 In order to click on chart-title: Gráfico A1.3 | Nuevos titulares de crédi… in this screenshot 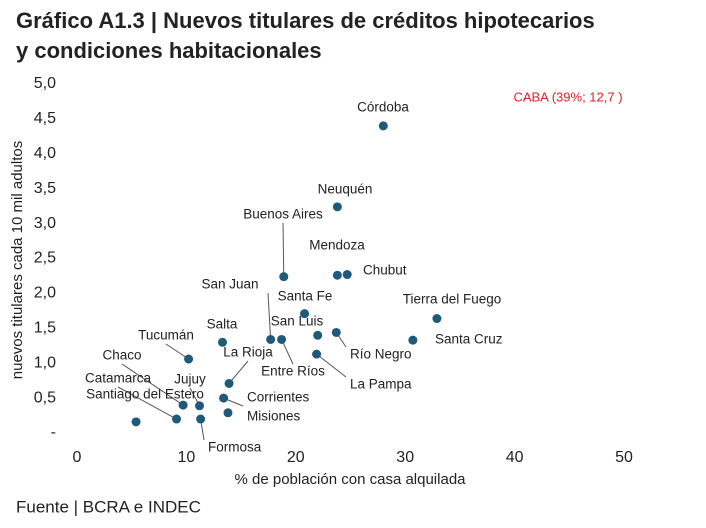, I will do `click(305, 35)`.